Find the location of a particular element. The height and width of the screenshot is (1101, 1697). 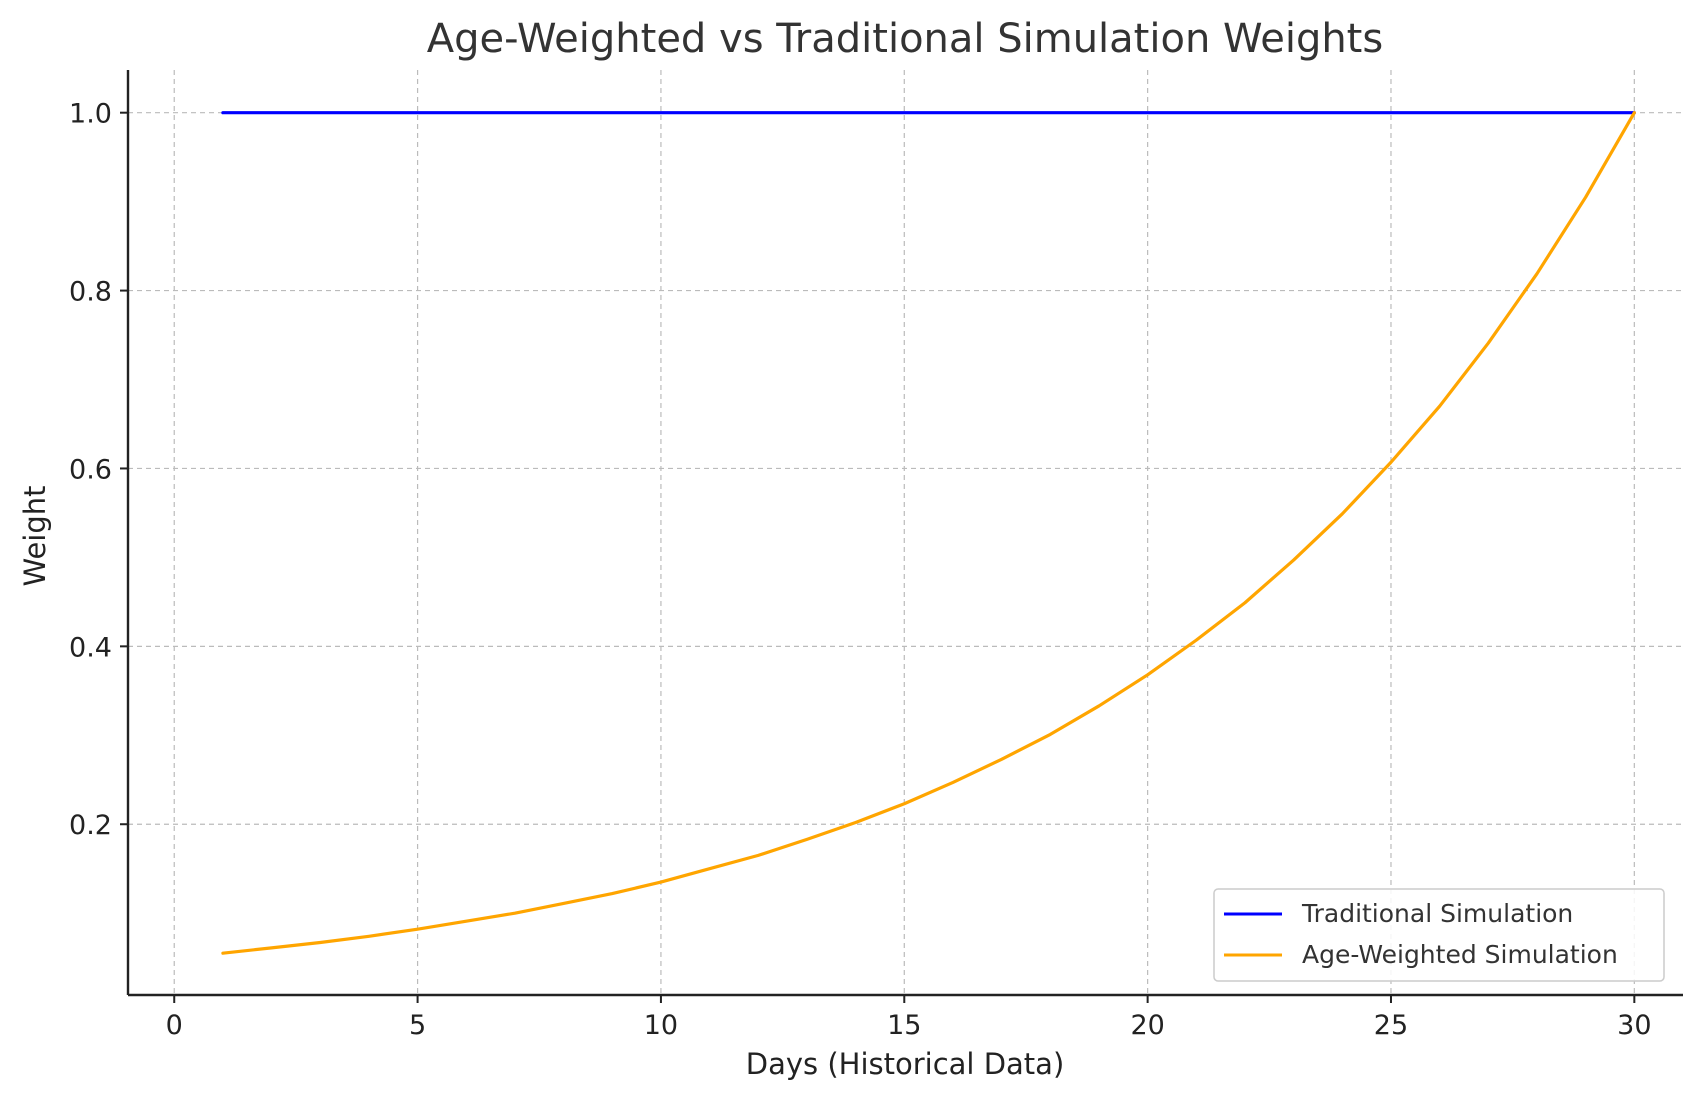

x-ticks: 0 5 10 15 20 25 30 is located at coordinates (909, 1018).